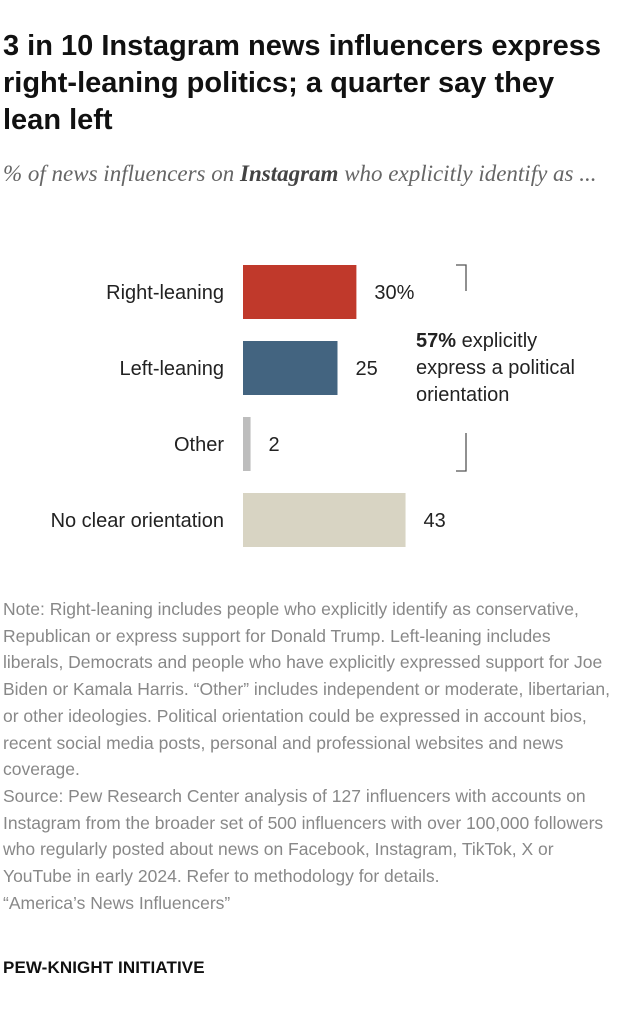  I want to click on value-label-no-clear-orientation: 43, so click(435, 521).